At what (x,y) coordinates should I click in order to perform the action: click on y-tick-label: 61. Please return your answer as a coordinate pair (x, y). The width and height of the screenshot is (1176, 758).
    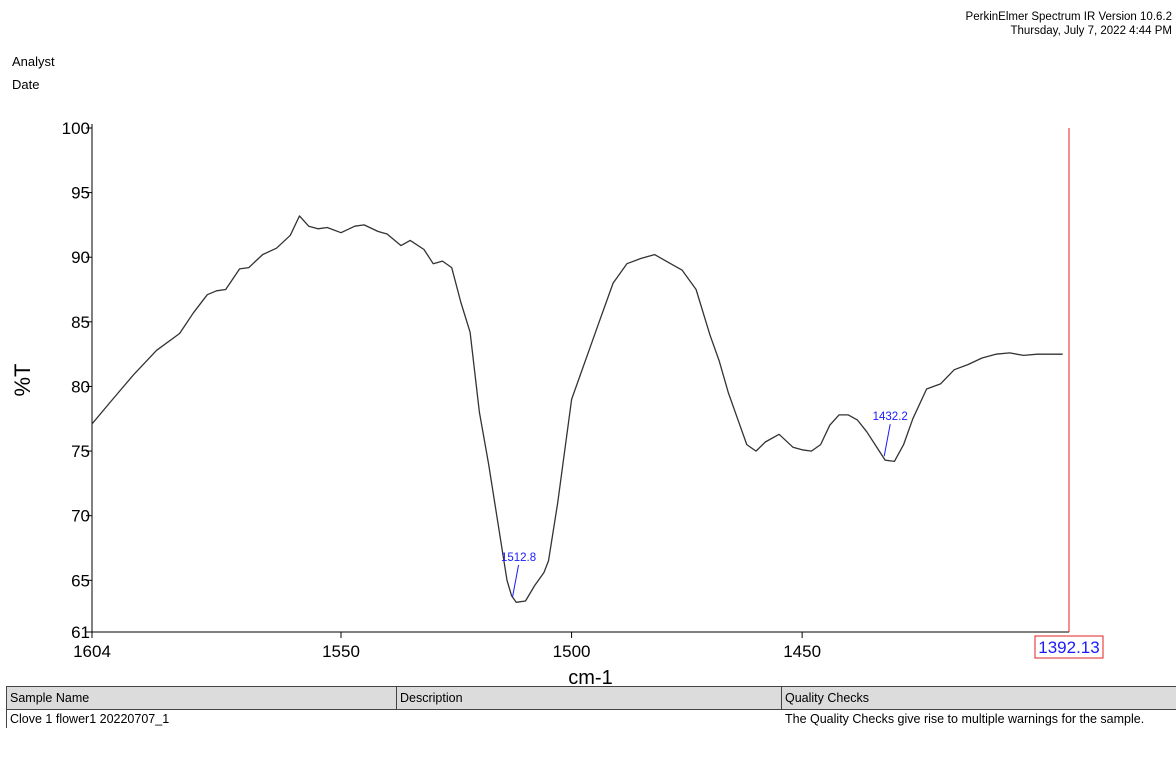
    Looking at the image, I should click on (80, 632).